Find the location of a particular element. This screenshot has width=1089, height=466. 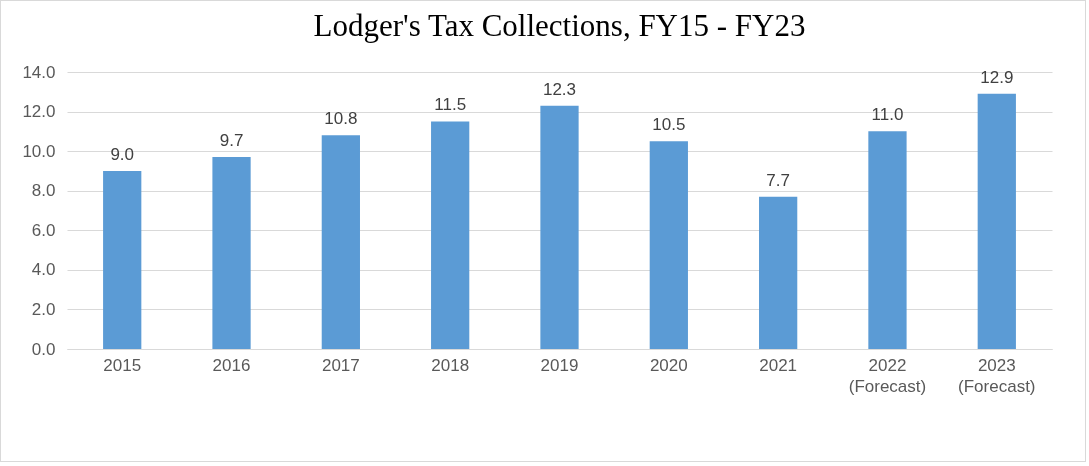

y-tick-label: 8.0 is located at coordinates (43, 191).